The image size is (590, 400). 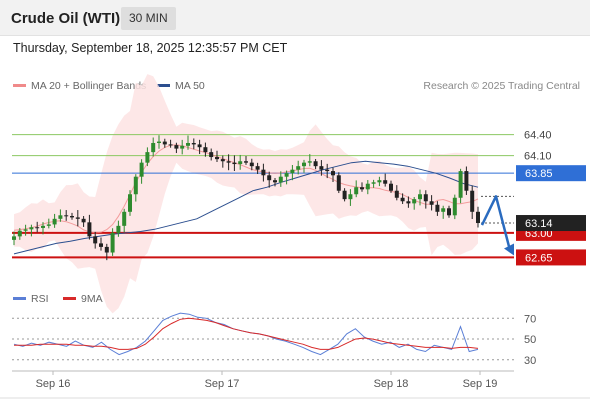 I want to click on legend-ma50: MA 50, so click(x=181, y=86).